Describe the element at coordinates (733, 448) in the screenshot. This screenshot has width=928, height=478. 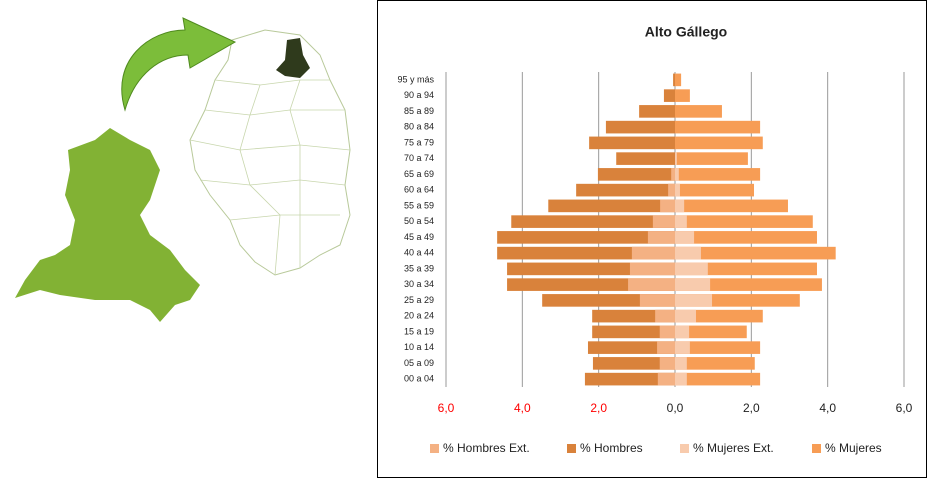
I see `legend-label: % Mujeres Ext.` at that location.